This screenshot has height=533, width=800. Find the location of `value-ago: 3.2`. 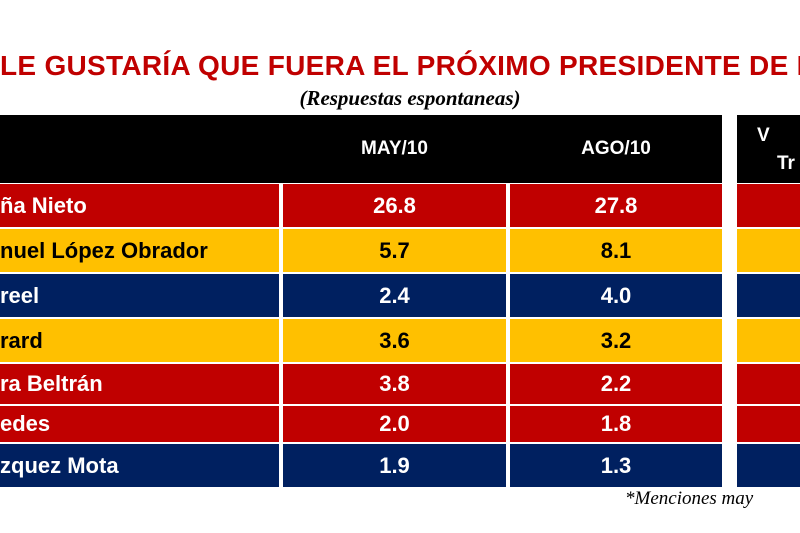

value-ago: 3.2 is located at coordinates (616, 340).